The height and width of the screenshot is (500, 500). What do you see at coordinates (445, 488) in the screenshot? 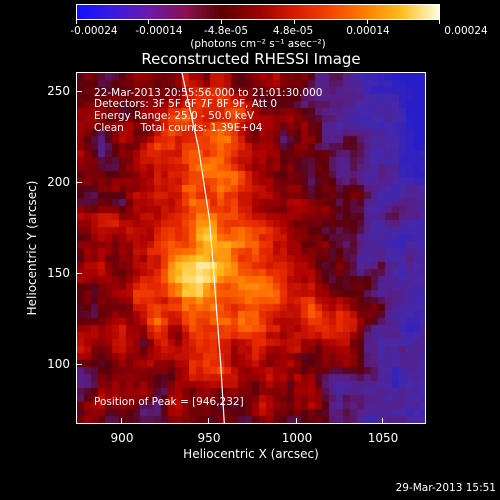
I see `timestamp: 29-Mar-2013 15:51` at bounding box center [445, 488].